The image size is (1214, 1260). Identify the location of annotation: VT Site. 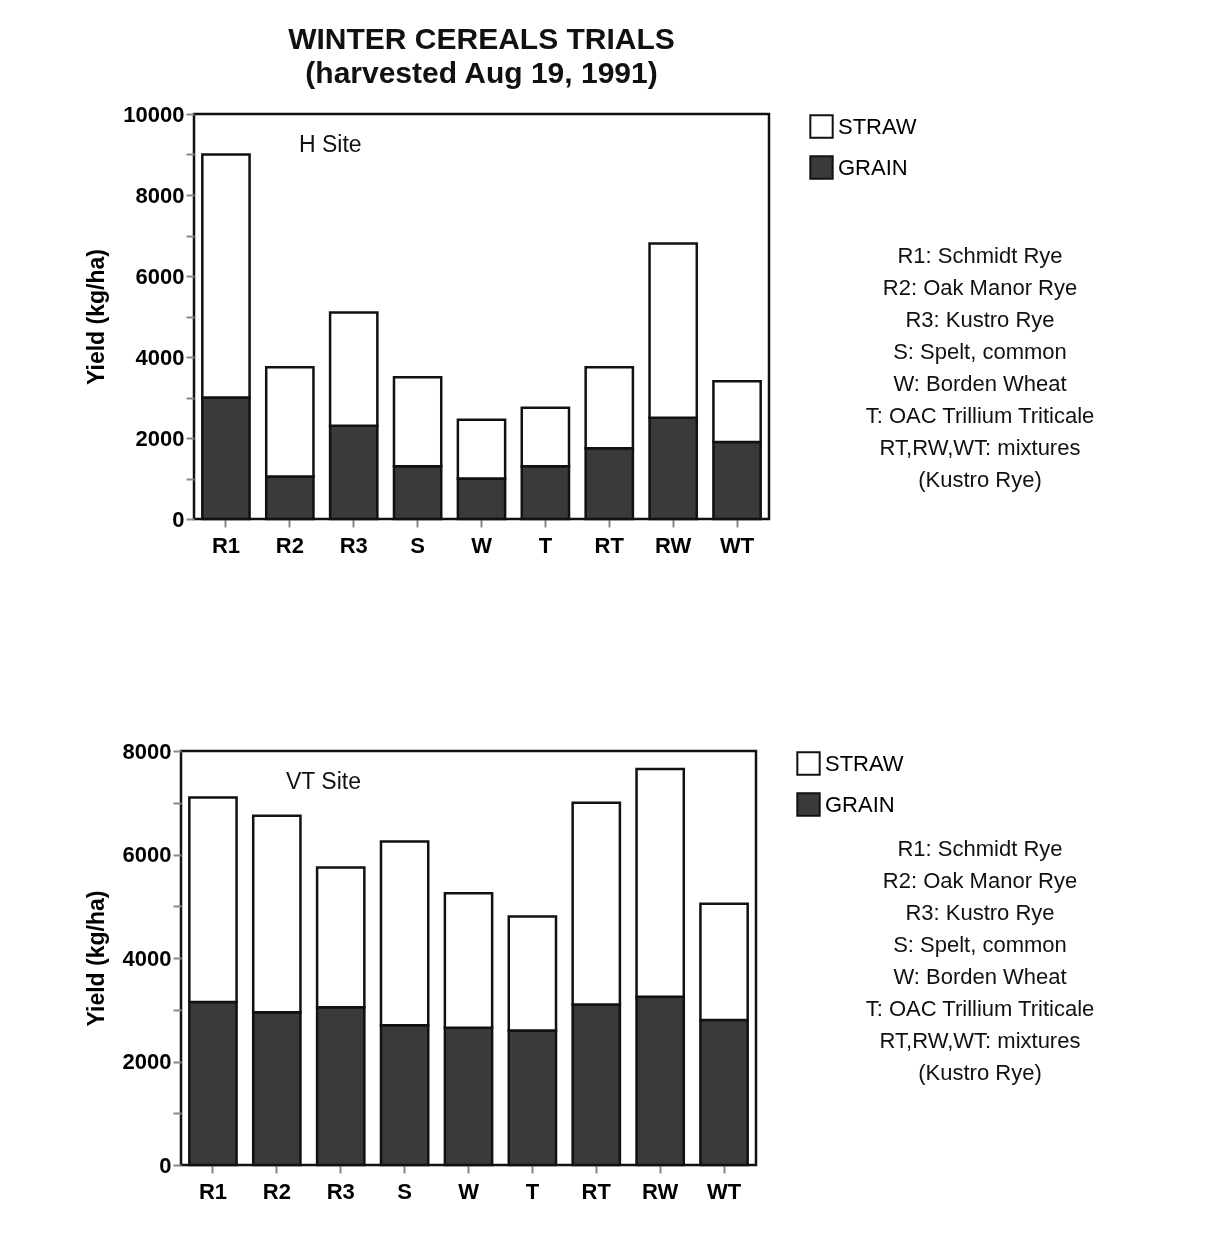
(323, 781).